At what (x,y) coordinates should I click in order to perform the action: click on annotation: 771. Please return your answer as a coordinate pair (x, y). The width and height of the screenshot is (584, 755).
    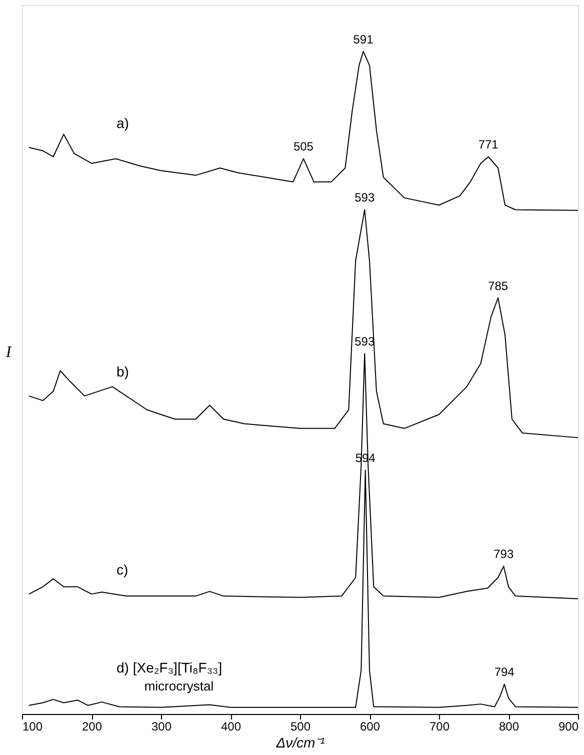
    Looking at the image, I should click on (488, 145).